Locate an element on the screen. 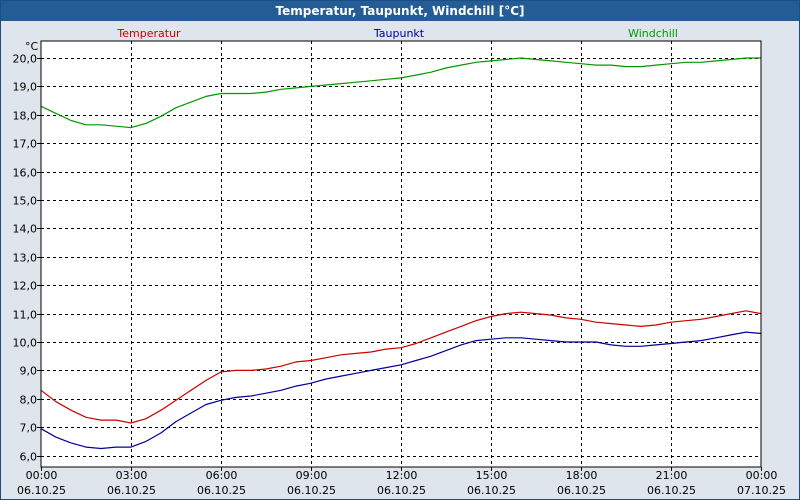 The height and width of the screenshot is (500, 800). y-tick-label: 15,0 is located at coordinates (25, 201).